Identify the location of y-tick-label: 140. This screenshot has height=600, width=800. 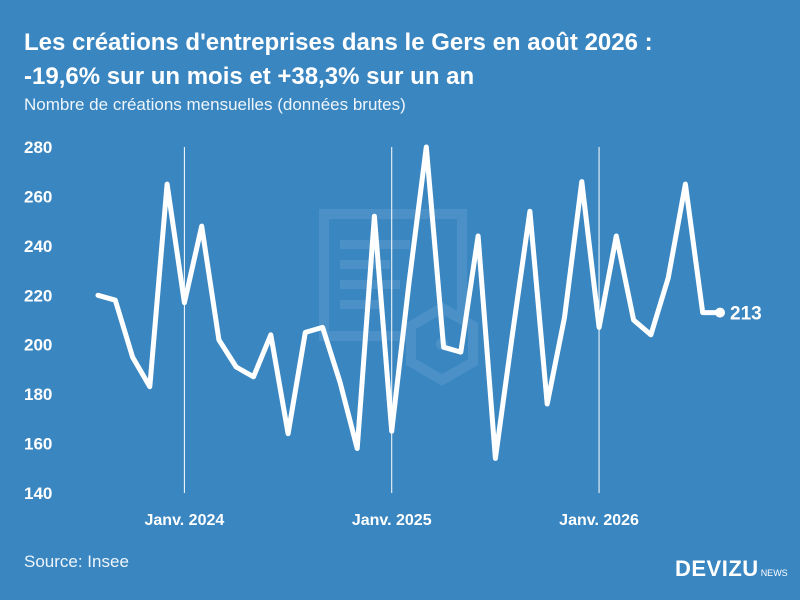
(38, 493).